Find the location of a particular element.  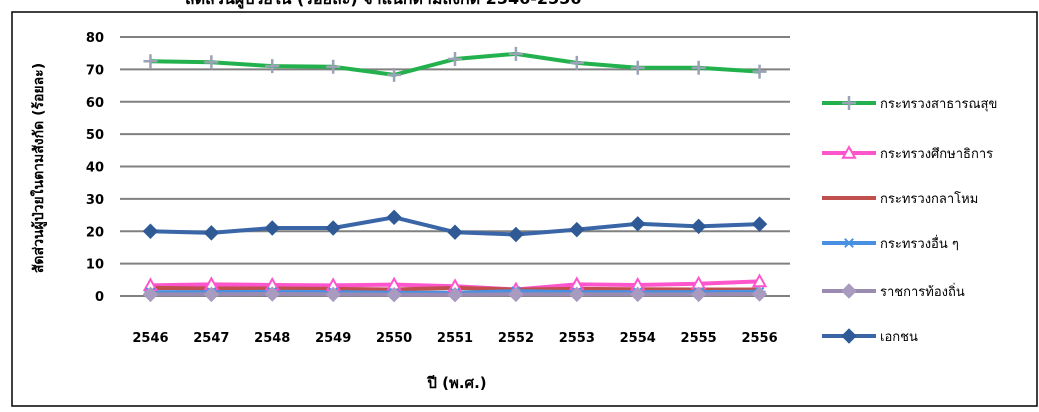

legend-entry: กระทรวงสาธารณสุข is located at coordinates (909, 104).